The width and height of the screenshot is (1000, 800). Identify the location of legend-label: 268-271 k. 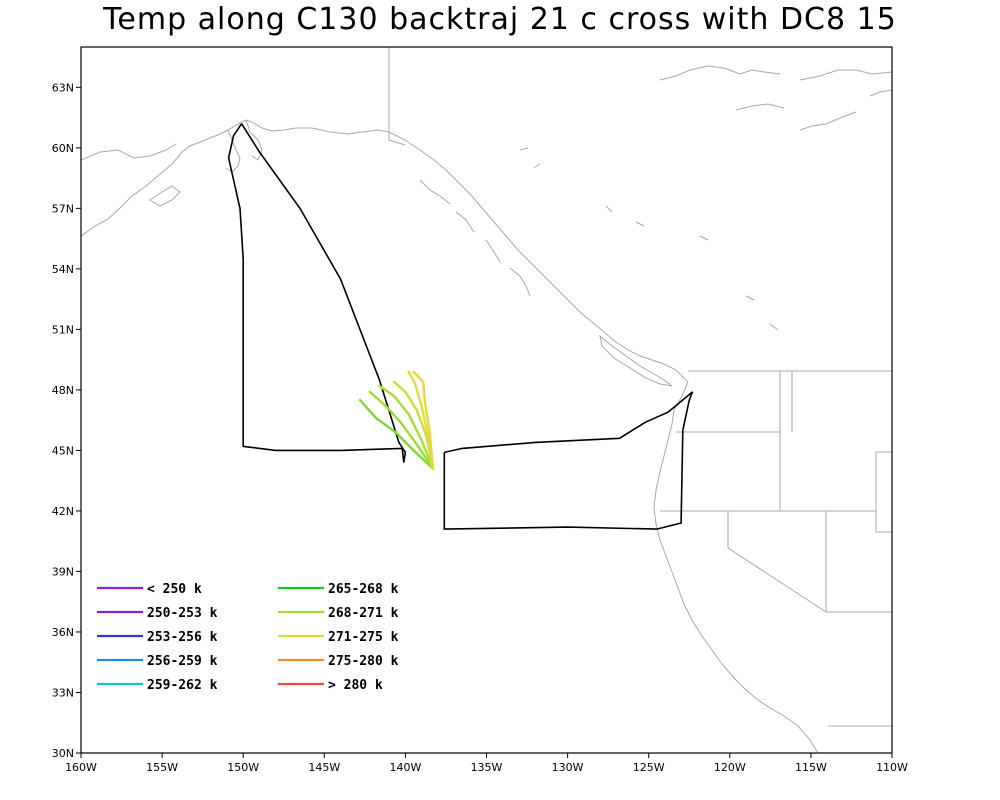
(363, 613).